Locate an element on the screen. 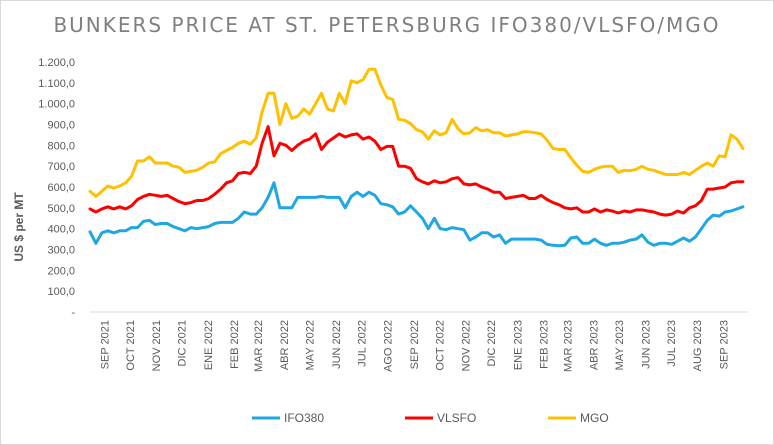 The image size is (774, 445). x-tick-label: AGO 2022 is located at coordinates (389, 346).